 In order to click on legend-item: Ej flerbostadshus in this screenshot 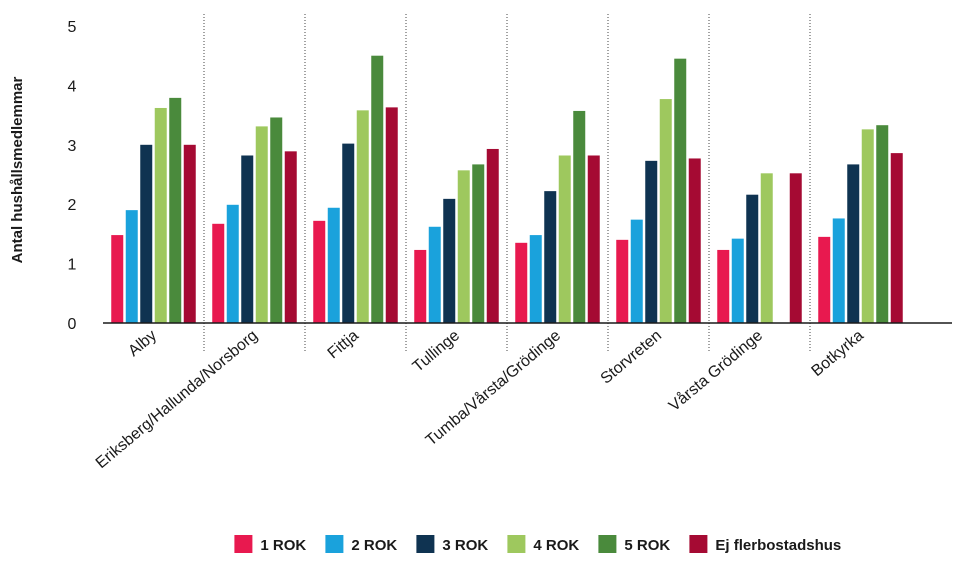, I will do `click(765, 544)`.